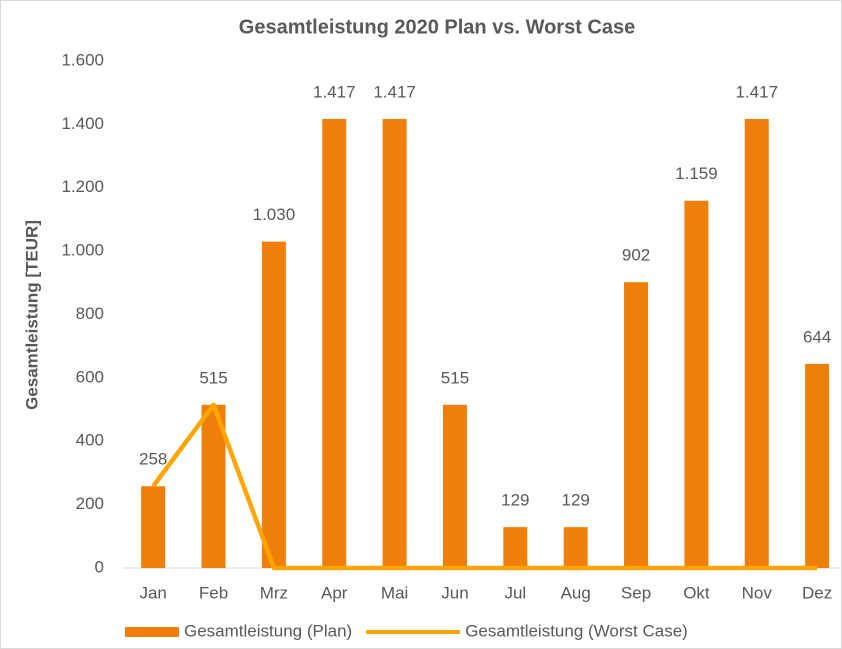  Describe the element at coordinates (90, 313) in the screenshot. I see `y-tick-label: 800` at that location.